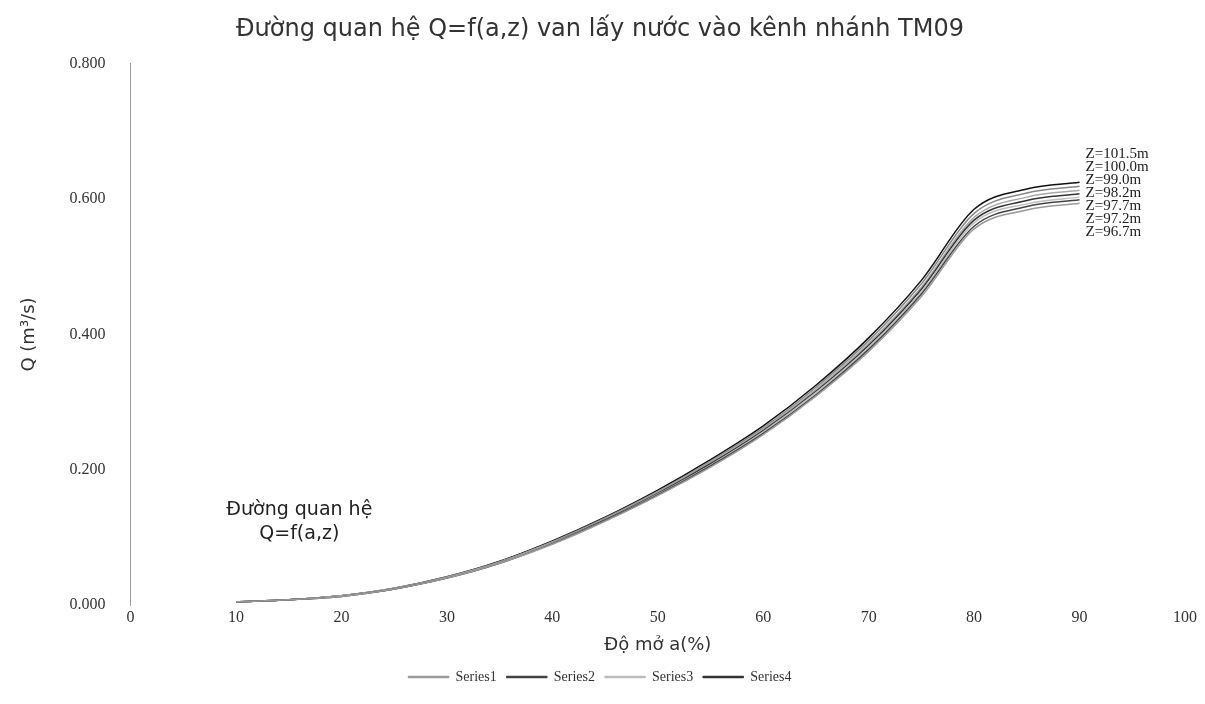 Image resolution: width=1205 pixels, height=704 pixels. Describe the element at coordinates (658, 643) in the screenshot. I see `x-axis-title: Độ mở a(%)` at that location.